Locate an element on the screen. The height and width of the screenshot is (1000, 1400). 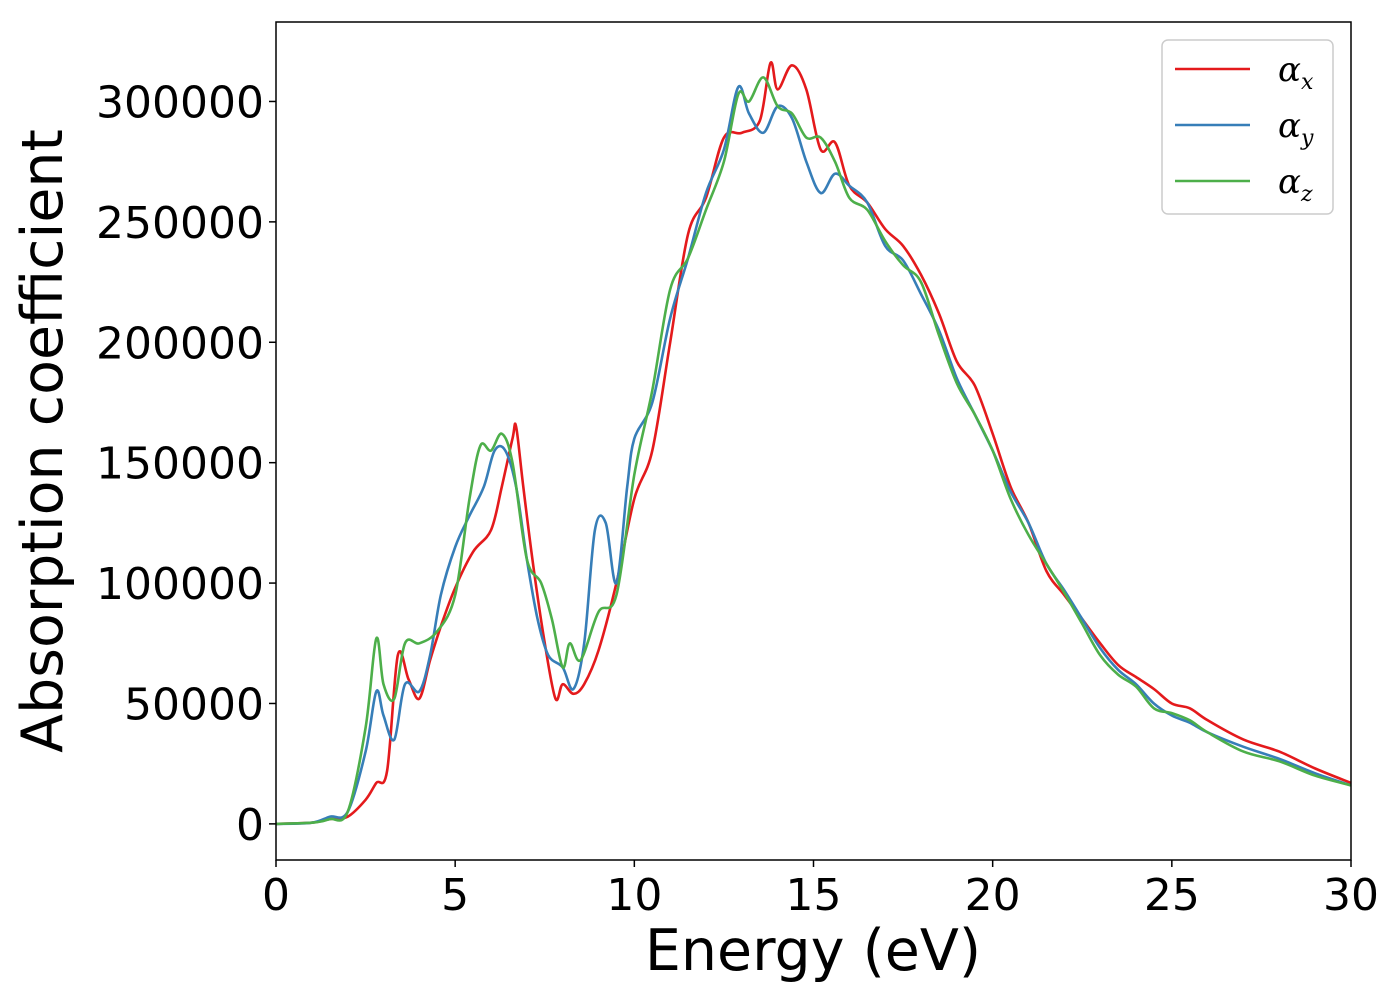
legend: αx αy αz is located at coordinates (1247, 127).